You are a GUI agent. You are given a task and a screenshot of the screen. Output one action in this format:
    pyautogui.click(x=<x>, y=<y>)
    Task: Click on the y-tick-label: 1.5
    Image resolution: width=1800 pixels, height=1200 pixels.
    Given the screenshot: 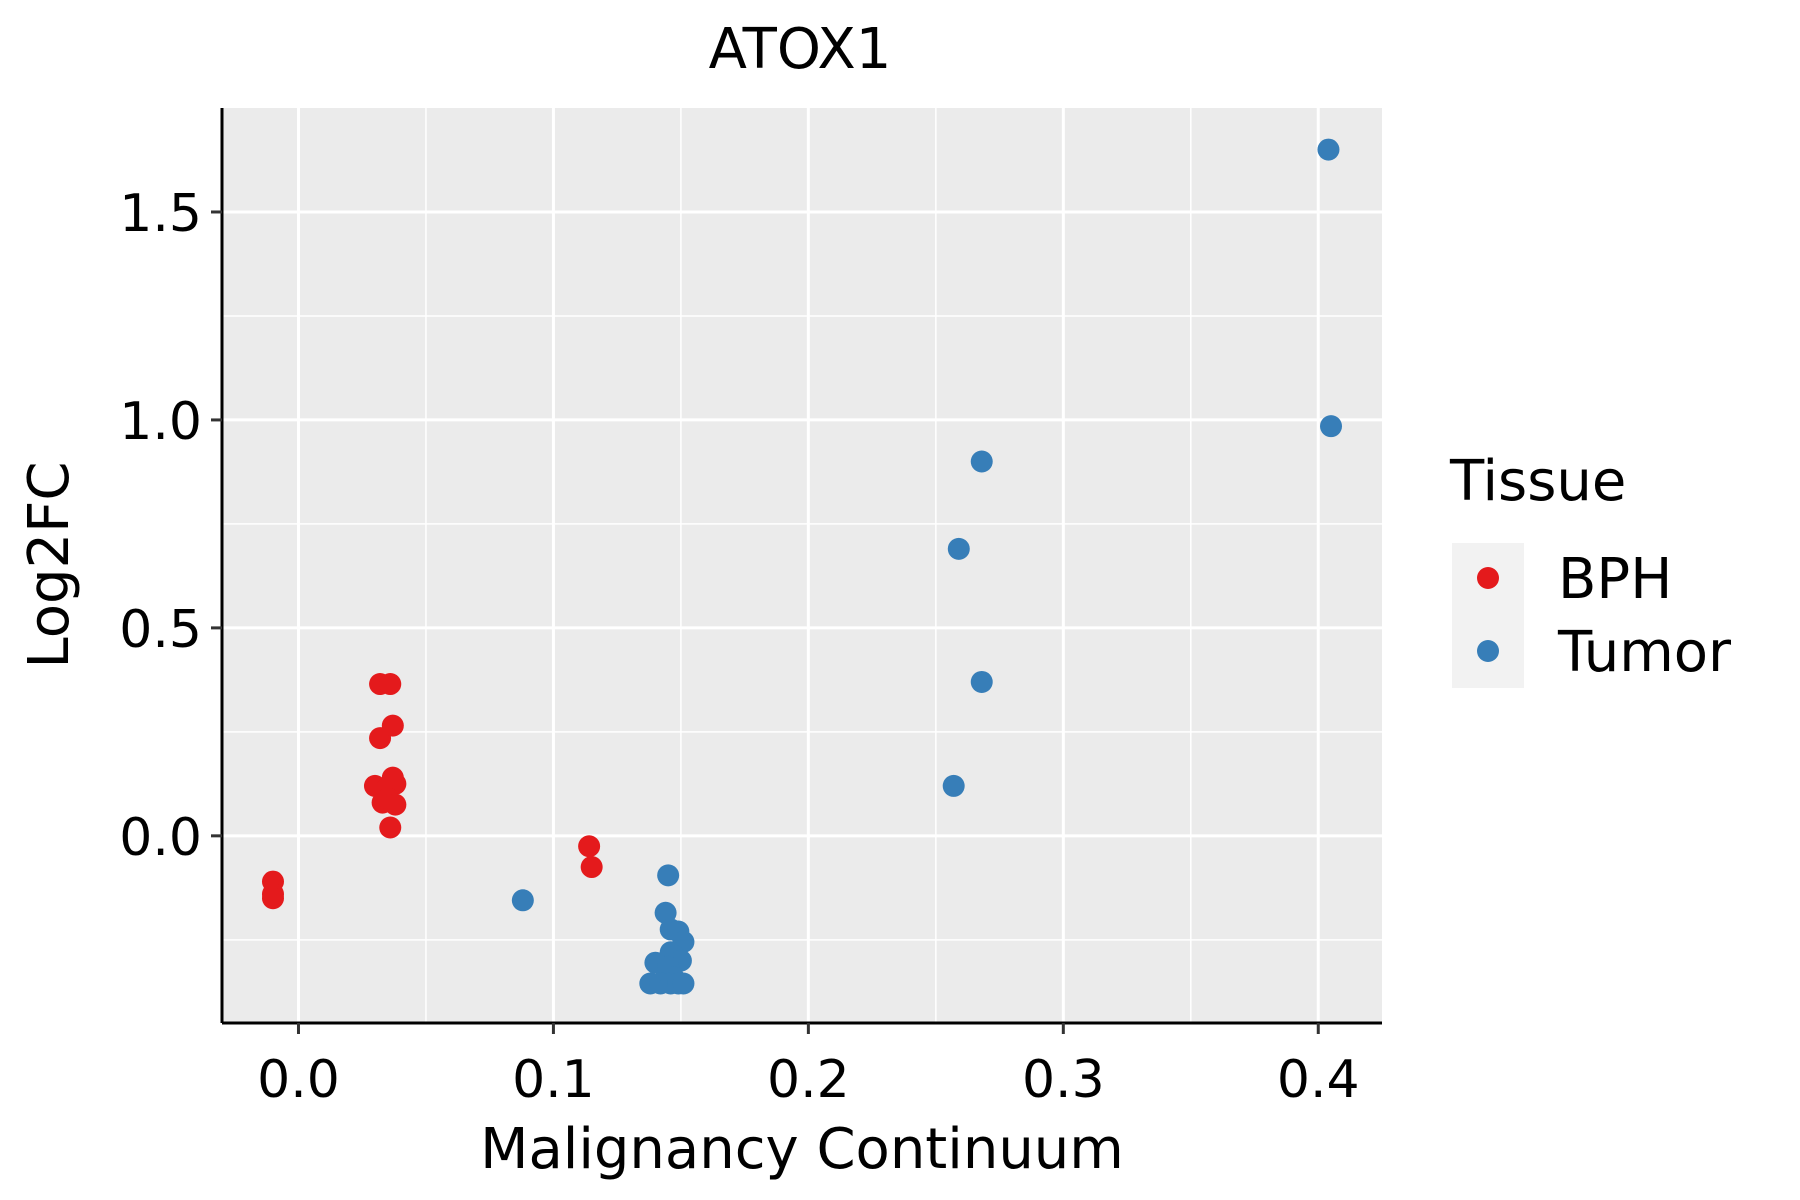 What is the action you would take?
    pyautogui.click(x=160, y=214)
    